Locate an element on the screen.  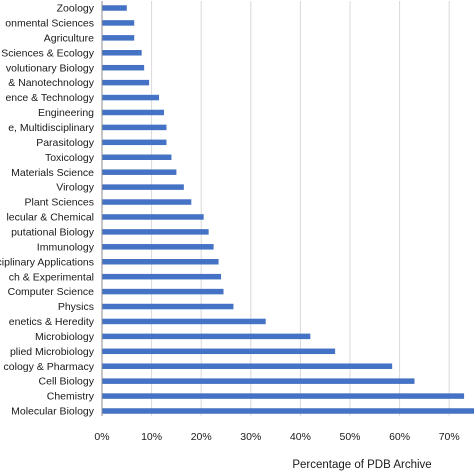
category-label: & Nanotechnology is located at coordinates (51, 83).